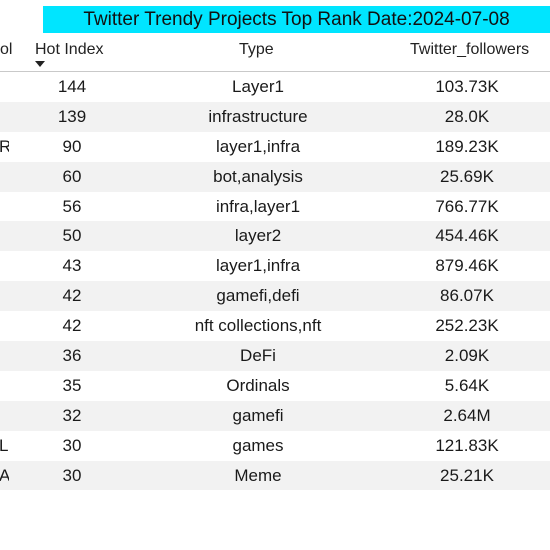 Image resolution: width=550 pixels, height=550 pixels. I want to click on hot-index-cell: 36, so click(72, 356).